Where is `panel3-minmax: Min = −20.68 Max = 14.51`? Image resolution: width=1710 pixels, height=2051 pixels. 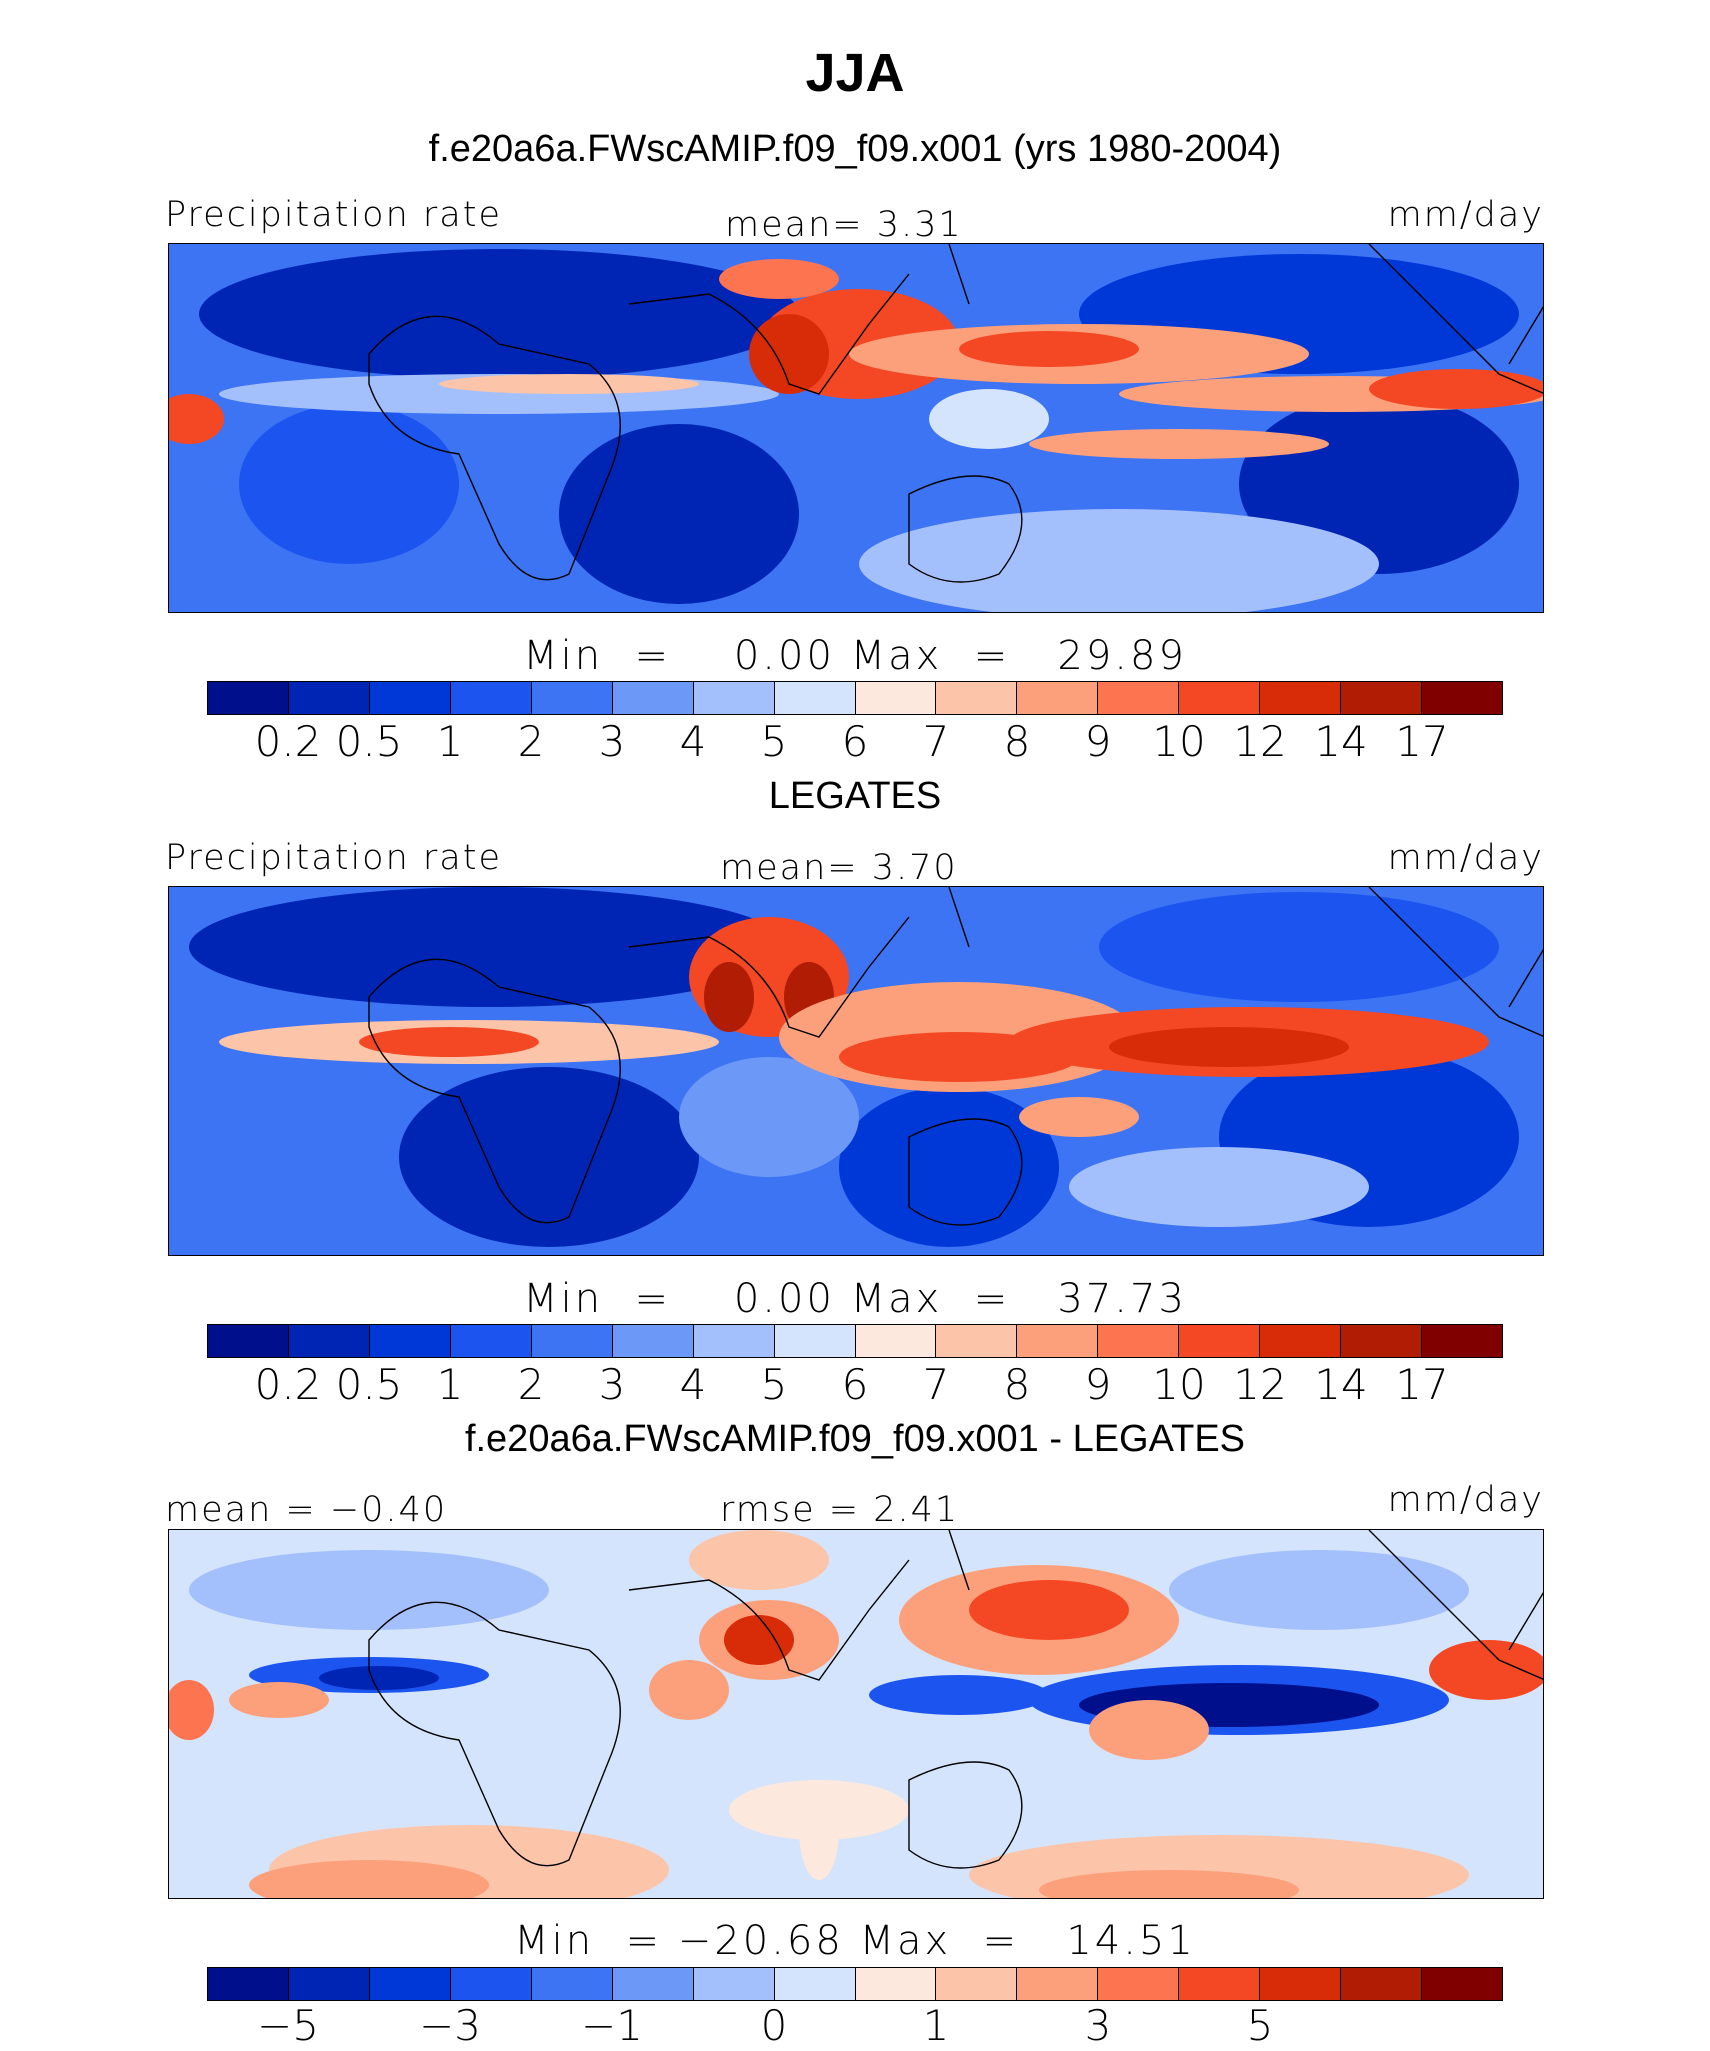
panel3-minmax: Min = −20.68 Max = 14.51 is located at coordinates (855, 1941).